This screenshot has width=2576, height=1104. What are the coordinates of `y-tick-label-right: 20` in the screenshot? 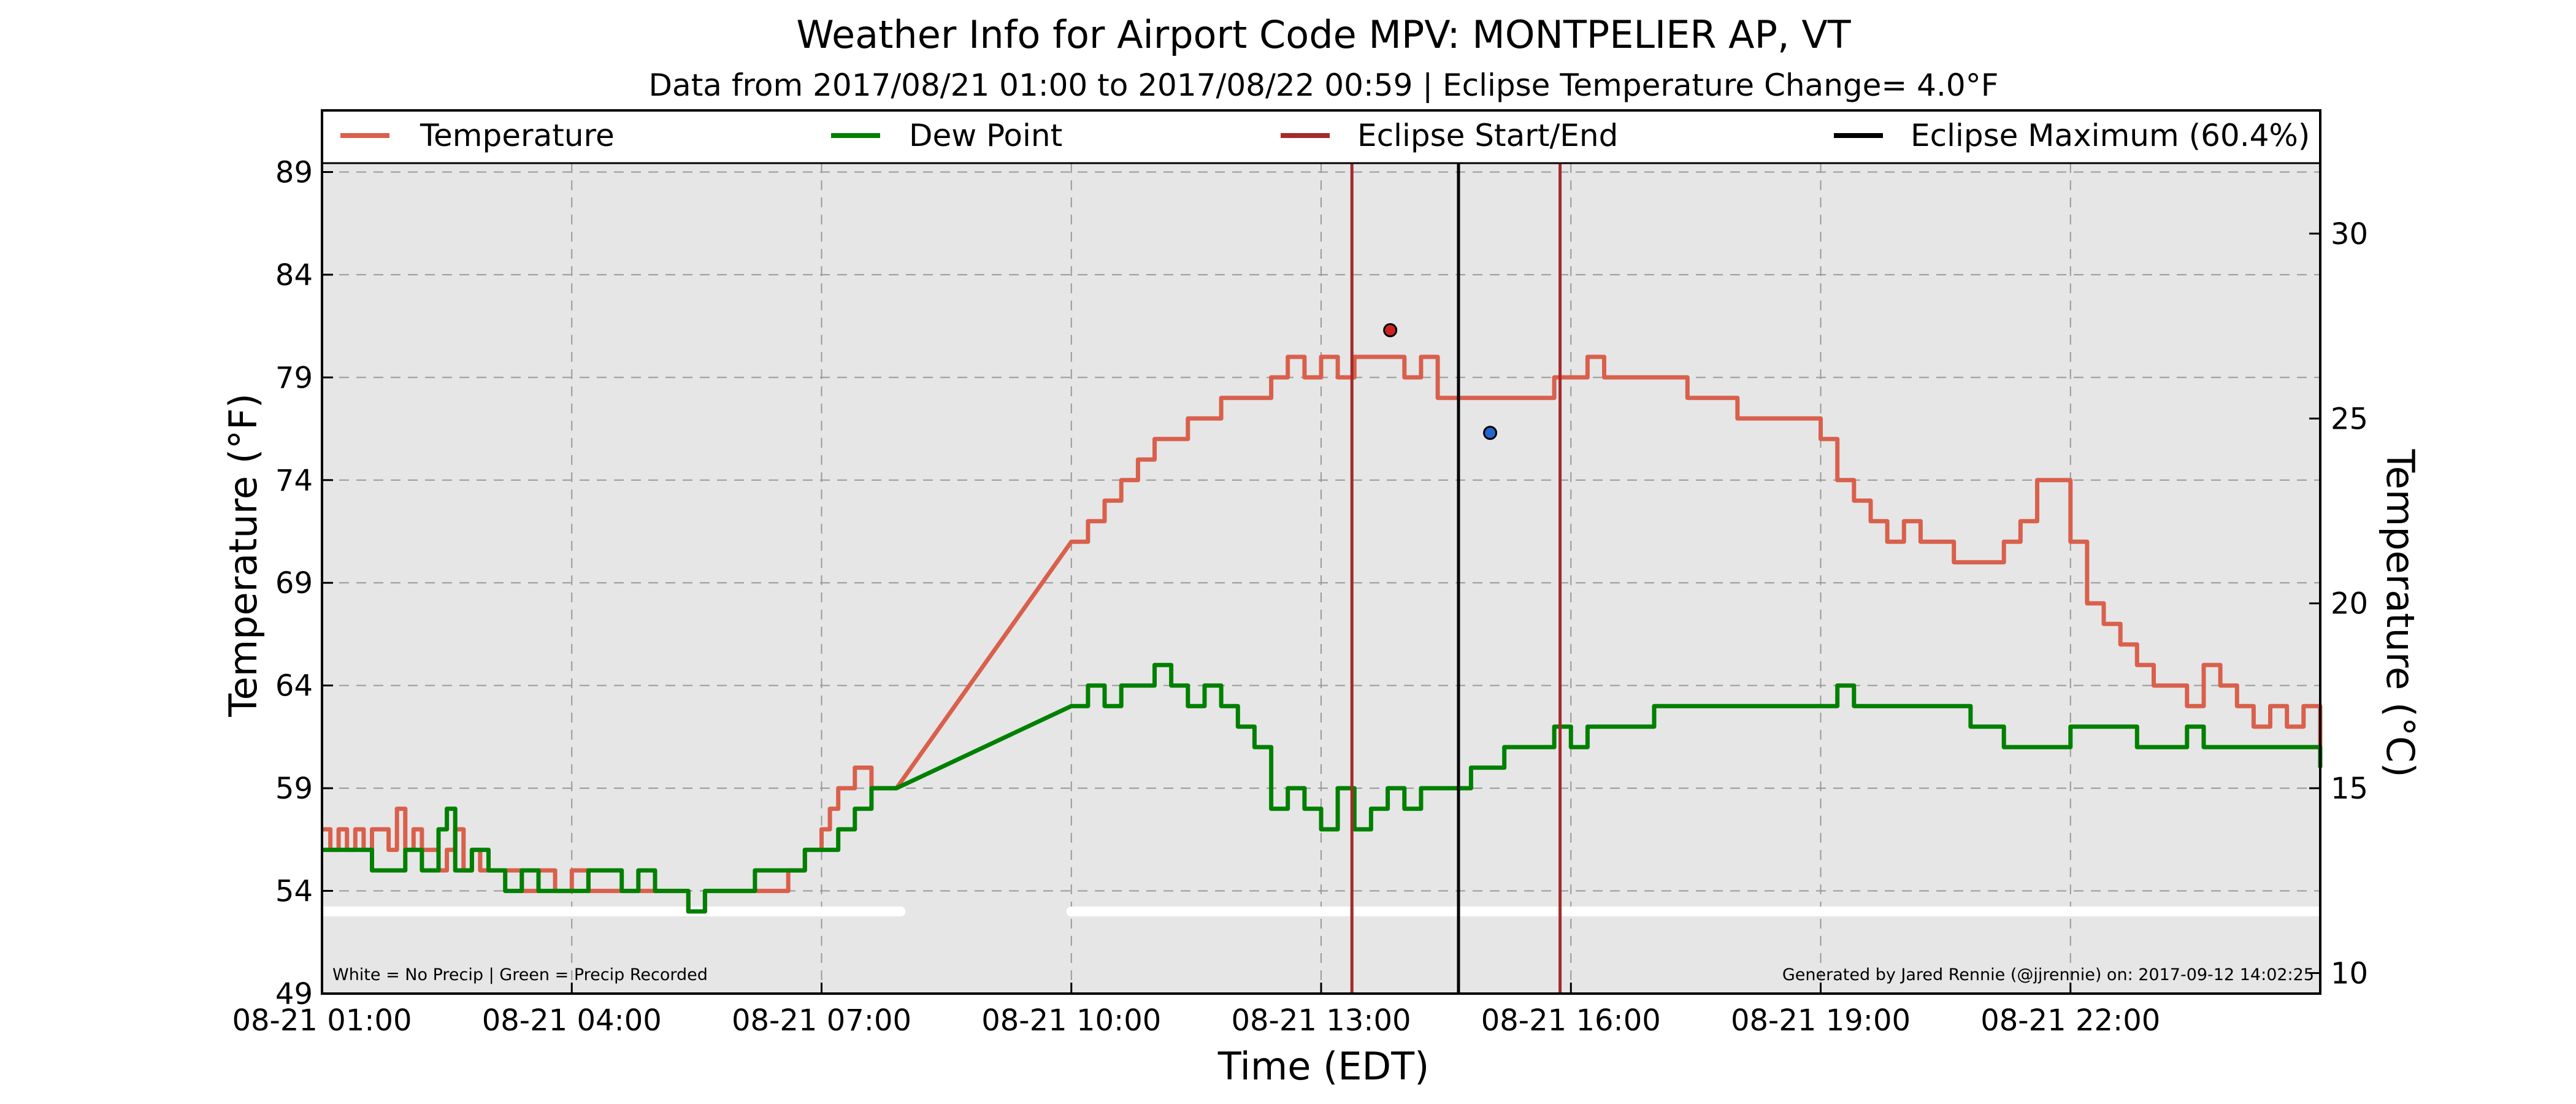 It's located at (2349, 604).